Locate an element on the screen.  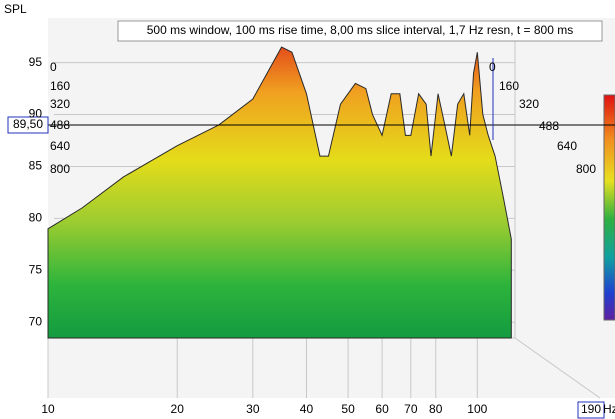
x-unit: Hz is located at coordinates (609, 409).